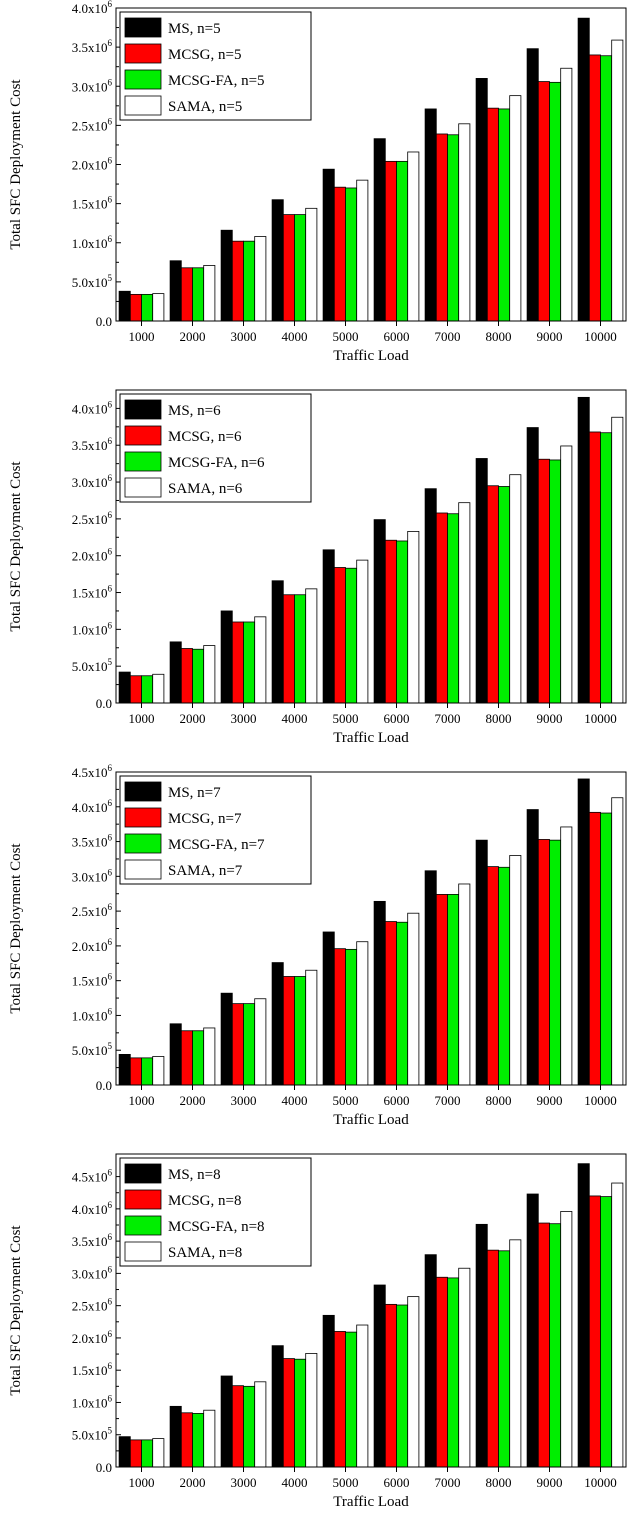 This screenshot has width=634, height=1528. What do you see at coordinates (346, 1482) in the screenshot?
I see `x-tick-label: 5000` at bounding box center [346, 1482].